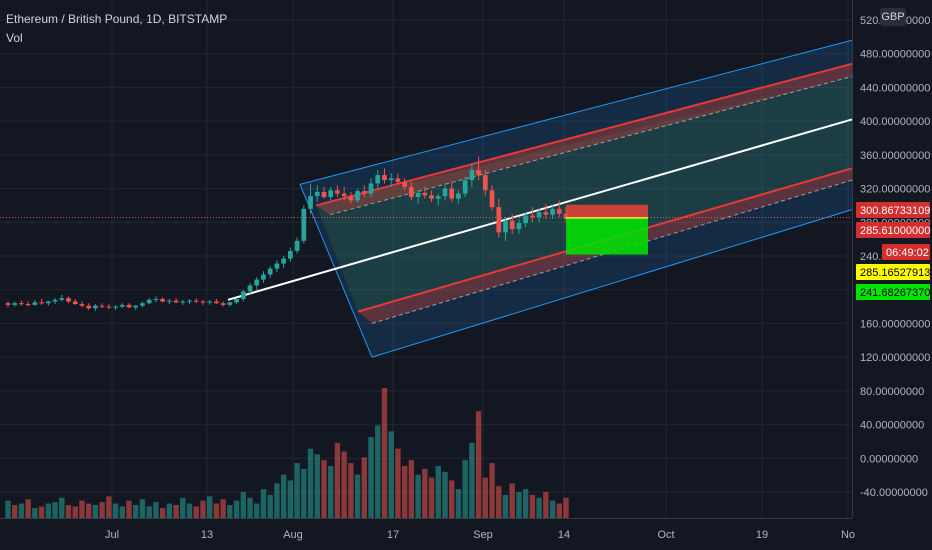  Describe the element at coordinates (665, 535) in the screenshot. I see `time-tick-label: Oct` at that location.